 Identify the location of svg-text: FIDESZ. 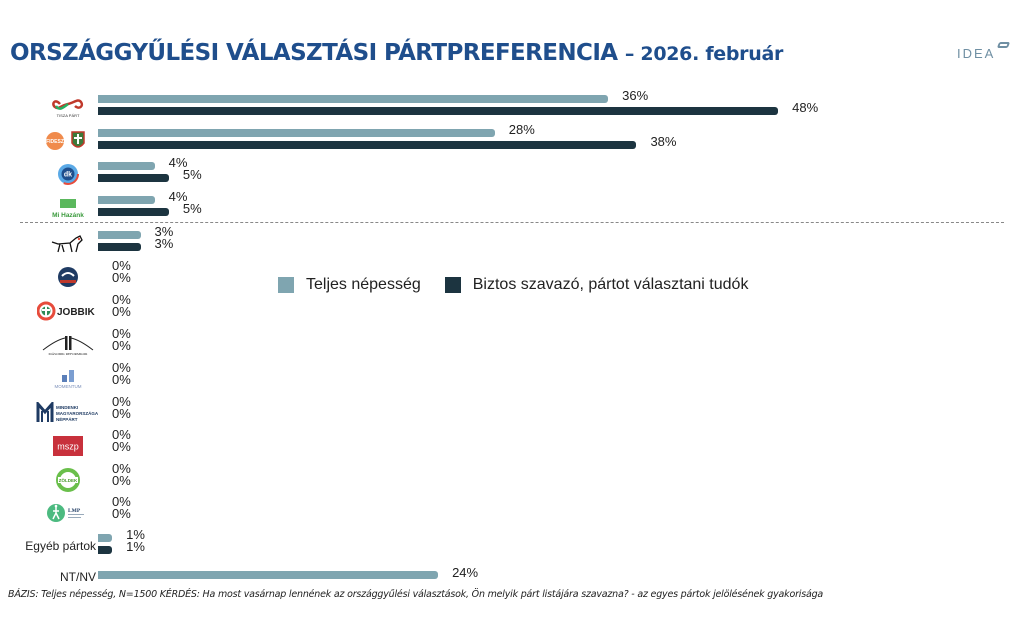
(55, 142).